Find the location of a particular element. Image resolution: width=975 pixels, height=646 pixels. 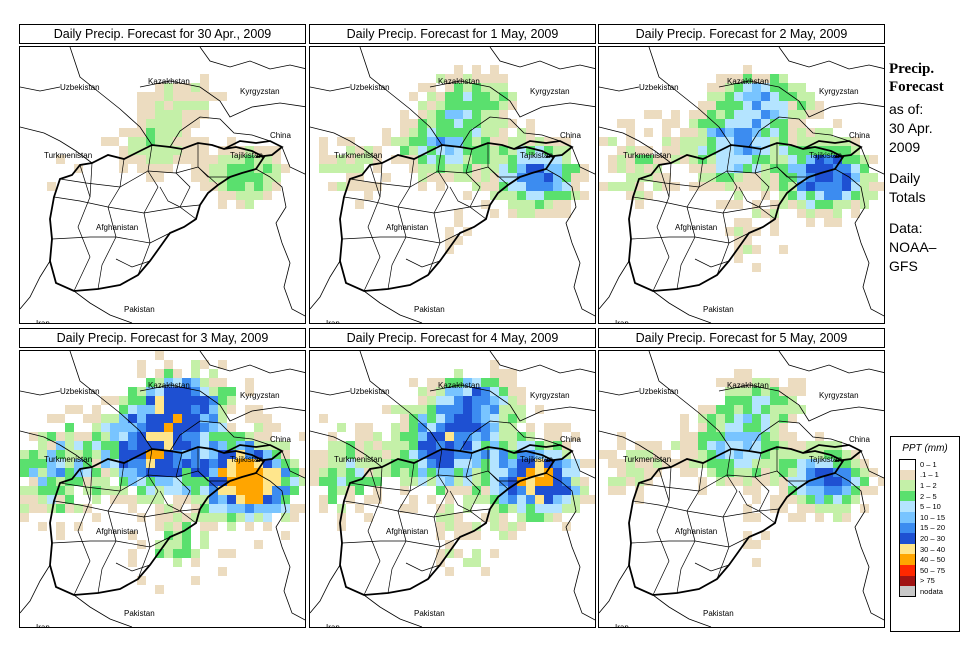

legend-item: 5 – 10 is located at coordinates (925, 506).